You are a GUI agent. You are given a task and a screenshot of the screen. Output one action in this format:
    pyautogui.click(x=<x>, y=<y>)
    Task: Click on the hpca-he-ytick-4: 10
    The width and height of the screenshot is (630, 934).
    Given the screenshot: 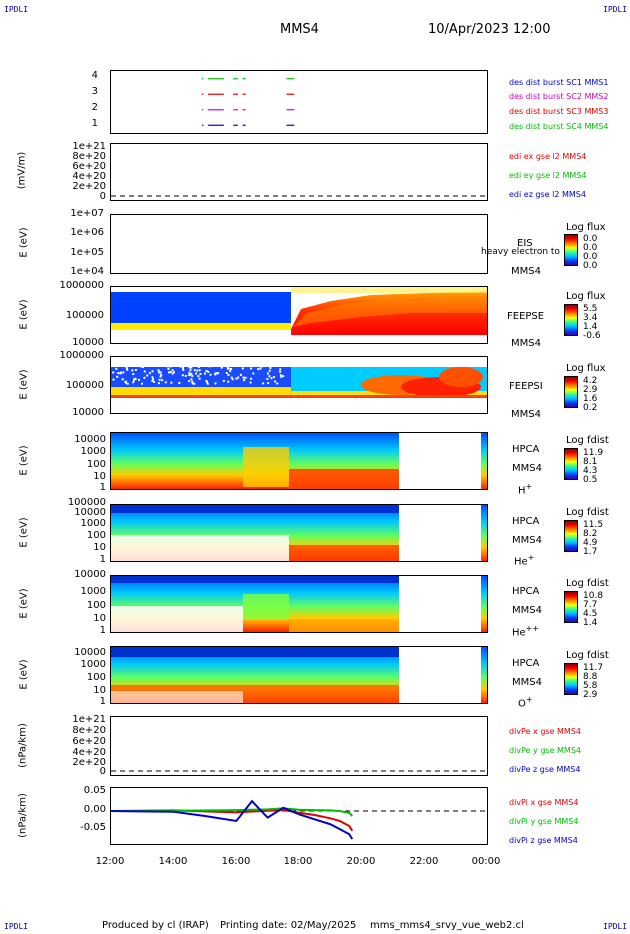 What is the action you would take?
    pyautogui.click(x=99, y=547)
    